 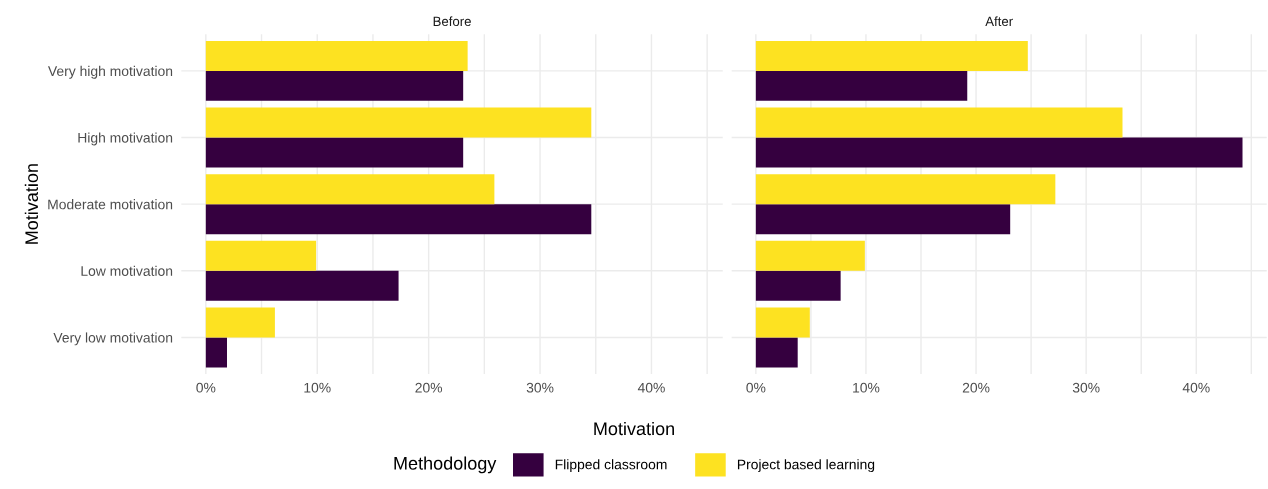 I want to click on y-axis-title: Motivation, so click(x=31, y=204).